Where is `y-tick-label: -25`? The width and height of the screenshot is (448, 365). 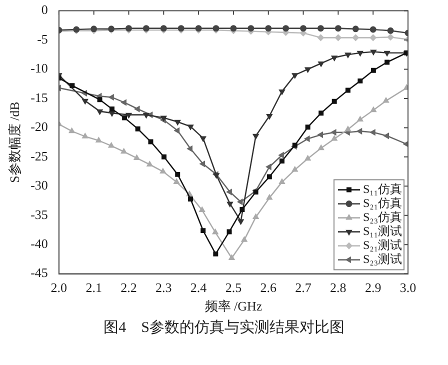
y-tick-label: -25 is located at coordinates (39, 156).